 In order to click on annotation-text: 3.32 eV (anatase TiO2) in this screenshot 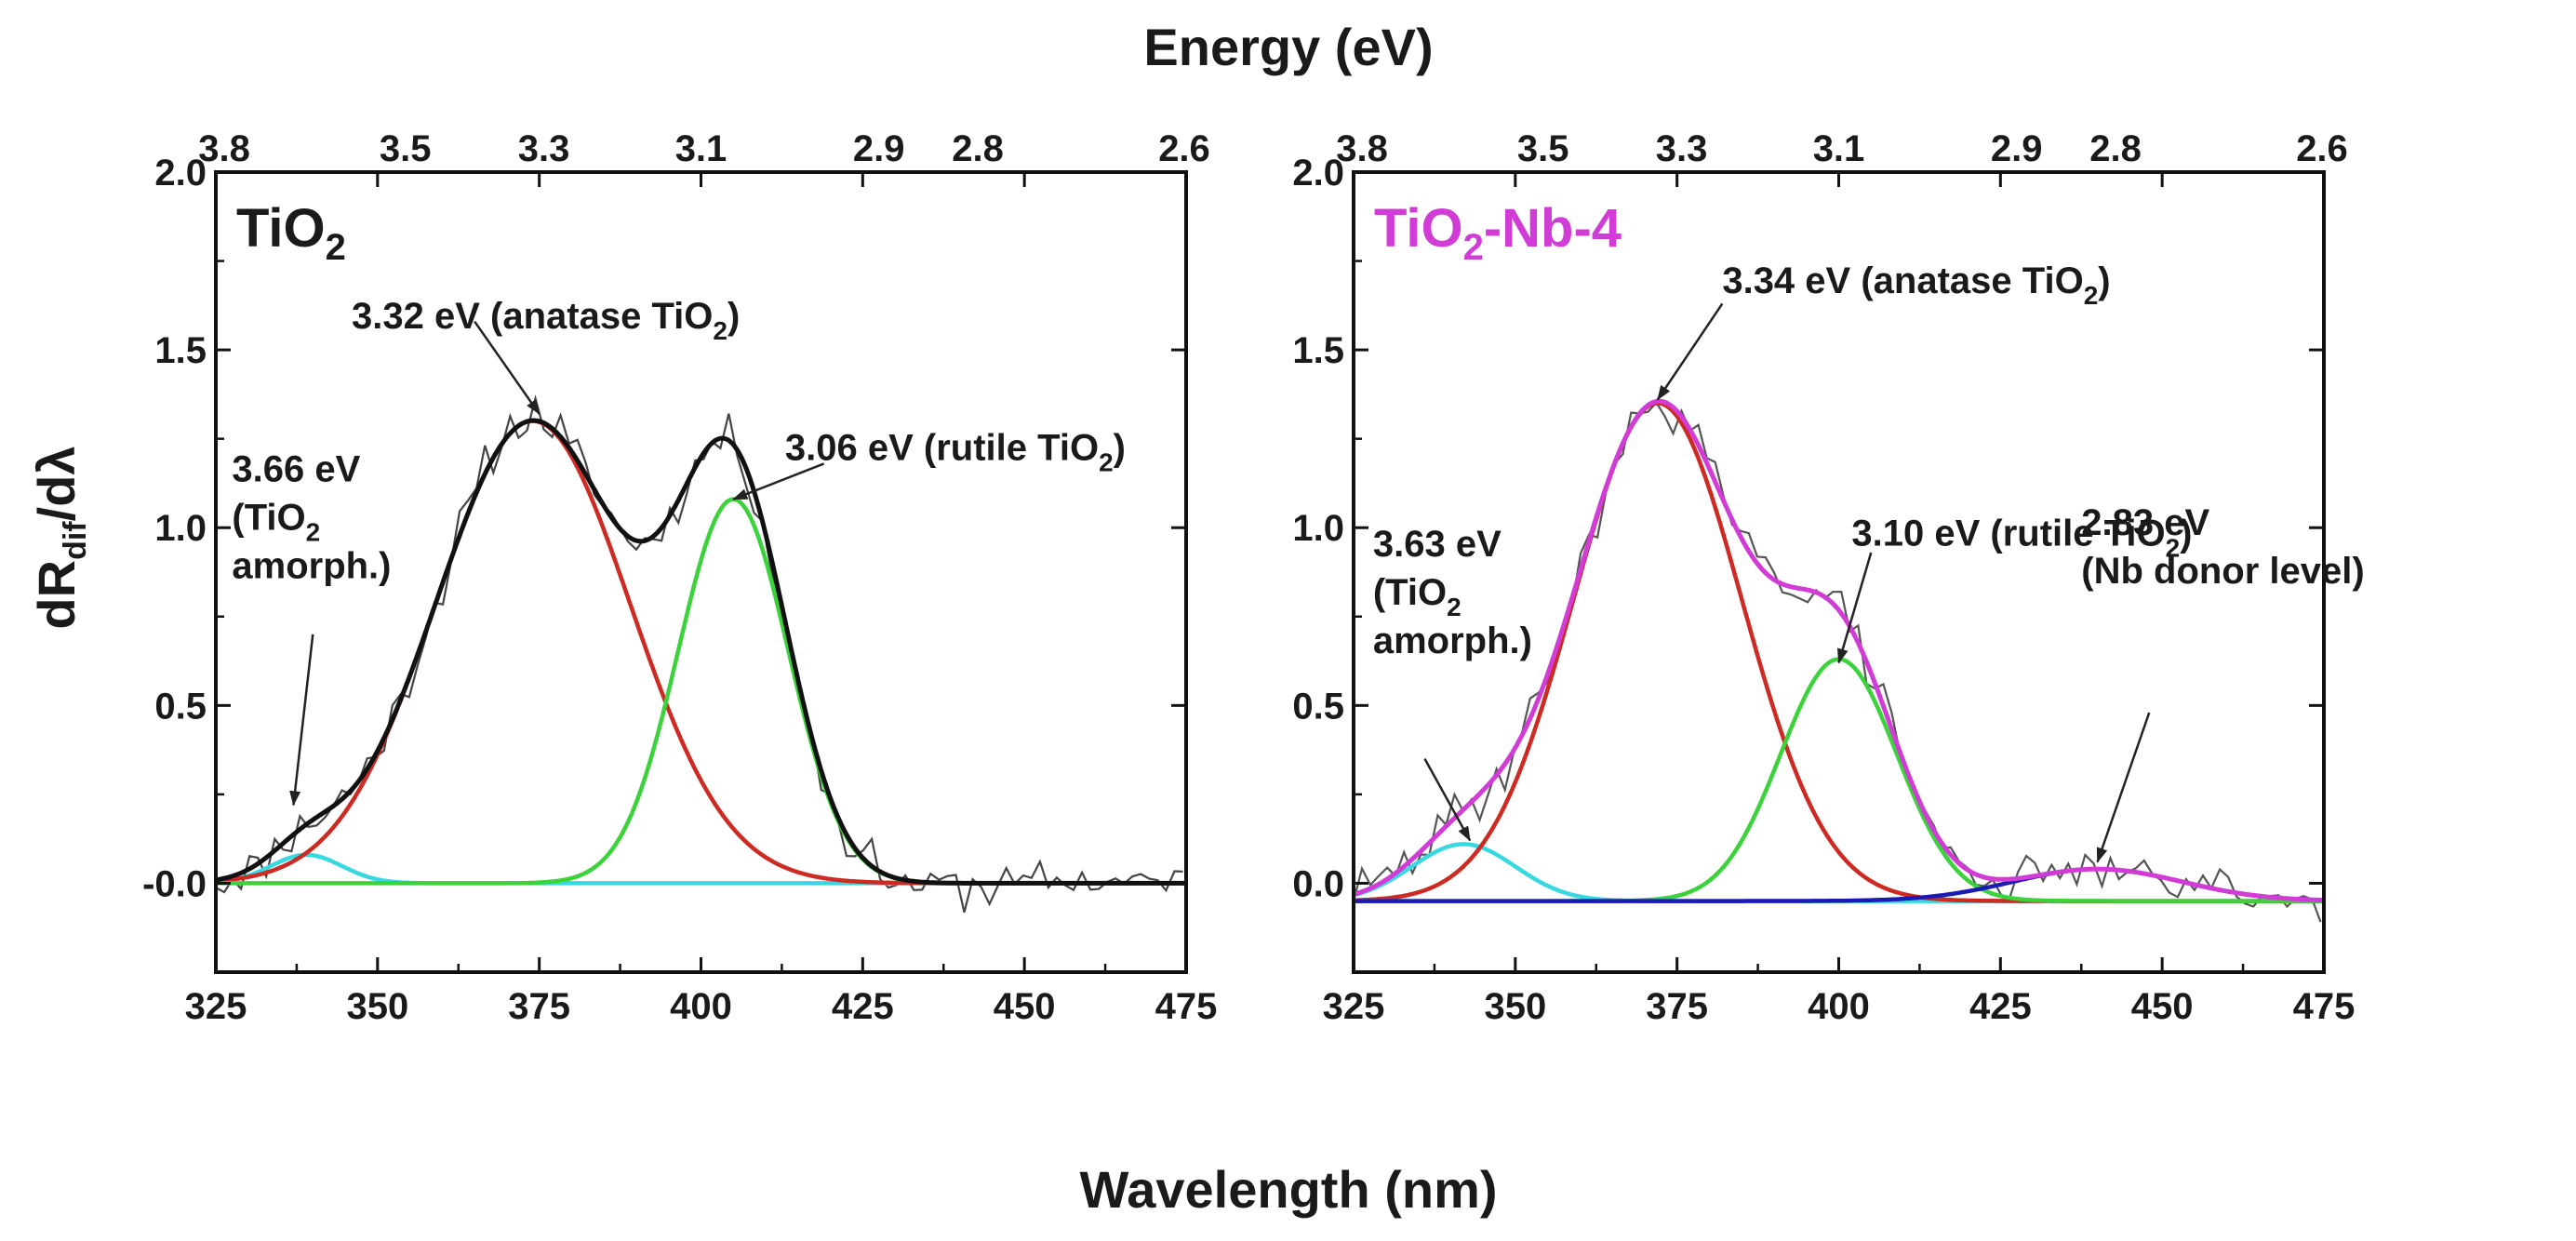, I will do `click(546, 321)`.